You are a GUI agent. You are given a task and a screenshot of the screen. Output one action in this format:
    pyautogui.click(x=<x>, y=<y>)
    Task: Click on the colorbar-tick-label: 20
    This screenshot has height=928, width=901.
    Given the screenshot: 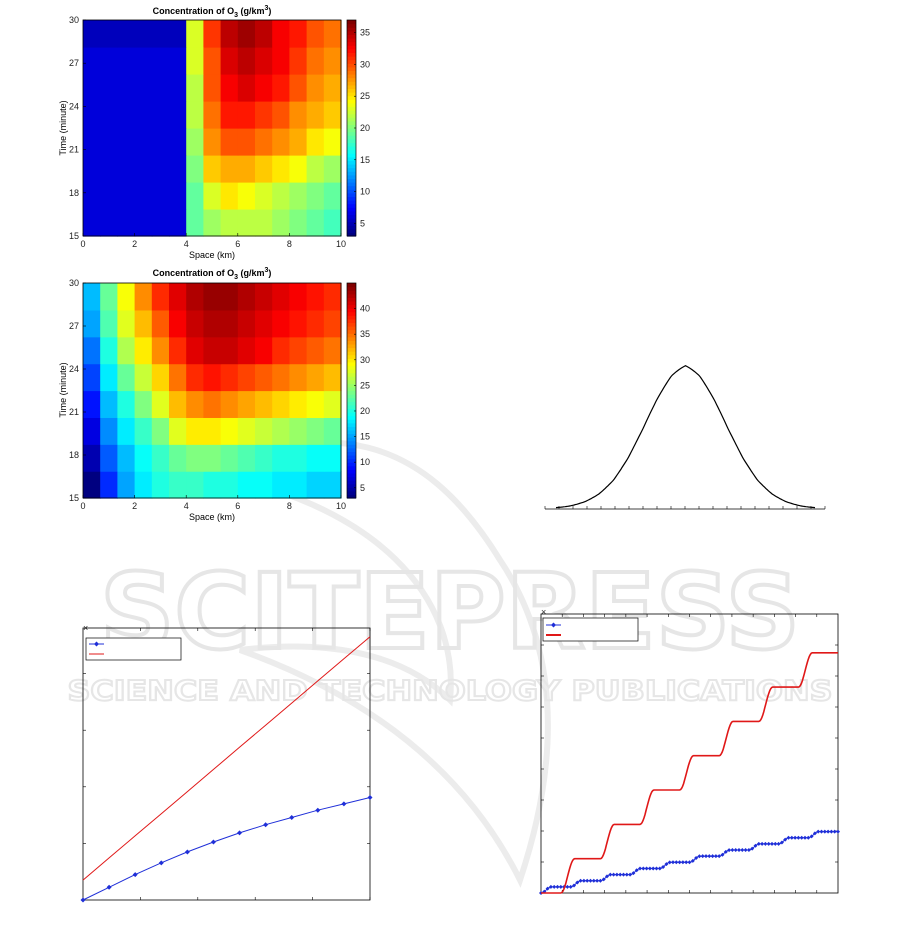 What is the action you would take?
    pyautogui.click(x=365, y=128)
    